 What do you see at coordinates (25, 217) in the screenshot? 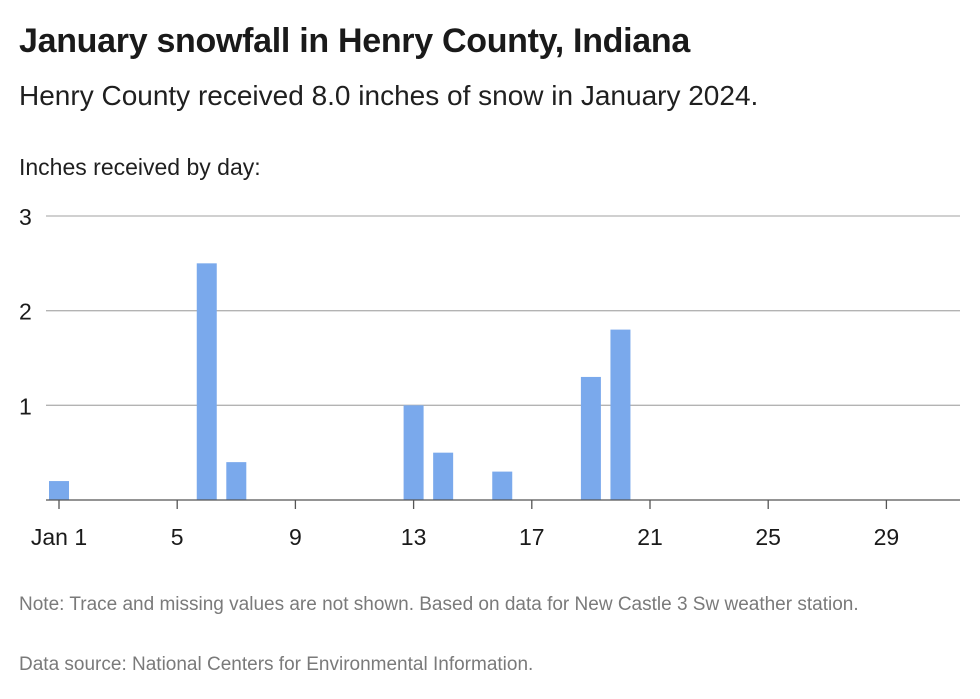
I see `y-tick-label: 3` at bounding box center [25, 217].